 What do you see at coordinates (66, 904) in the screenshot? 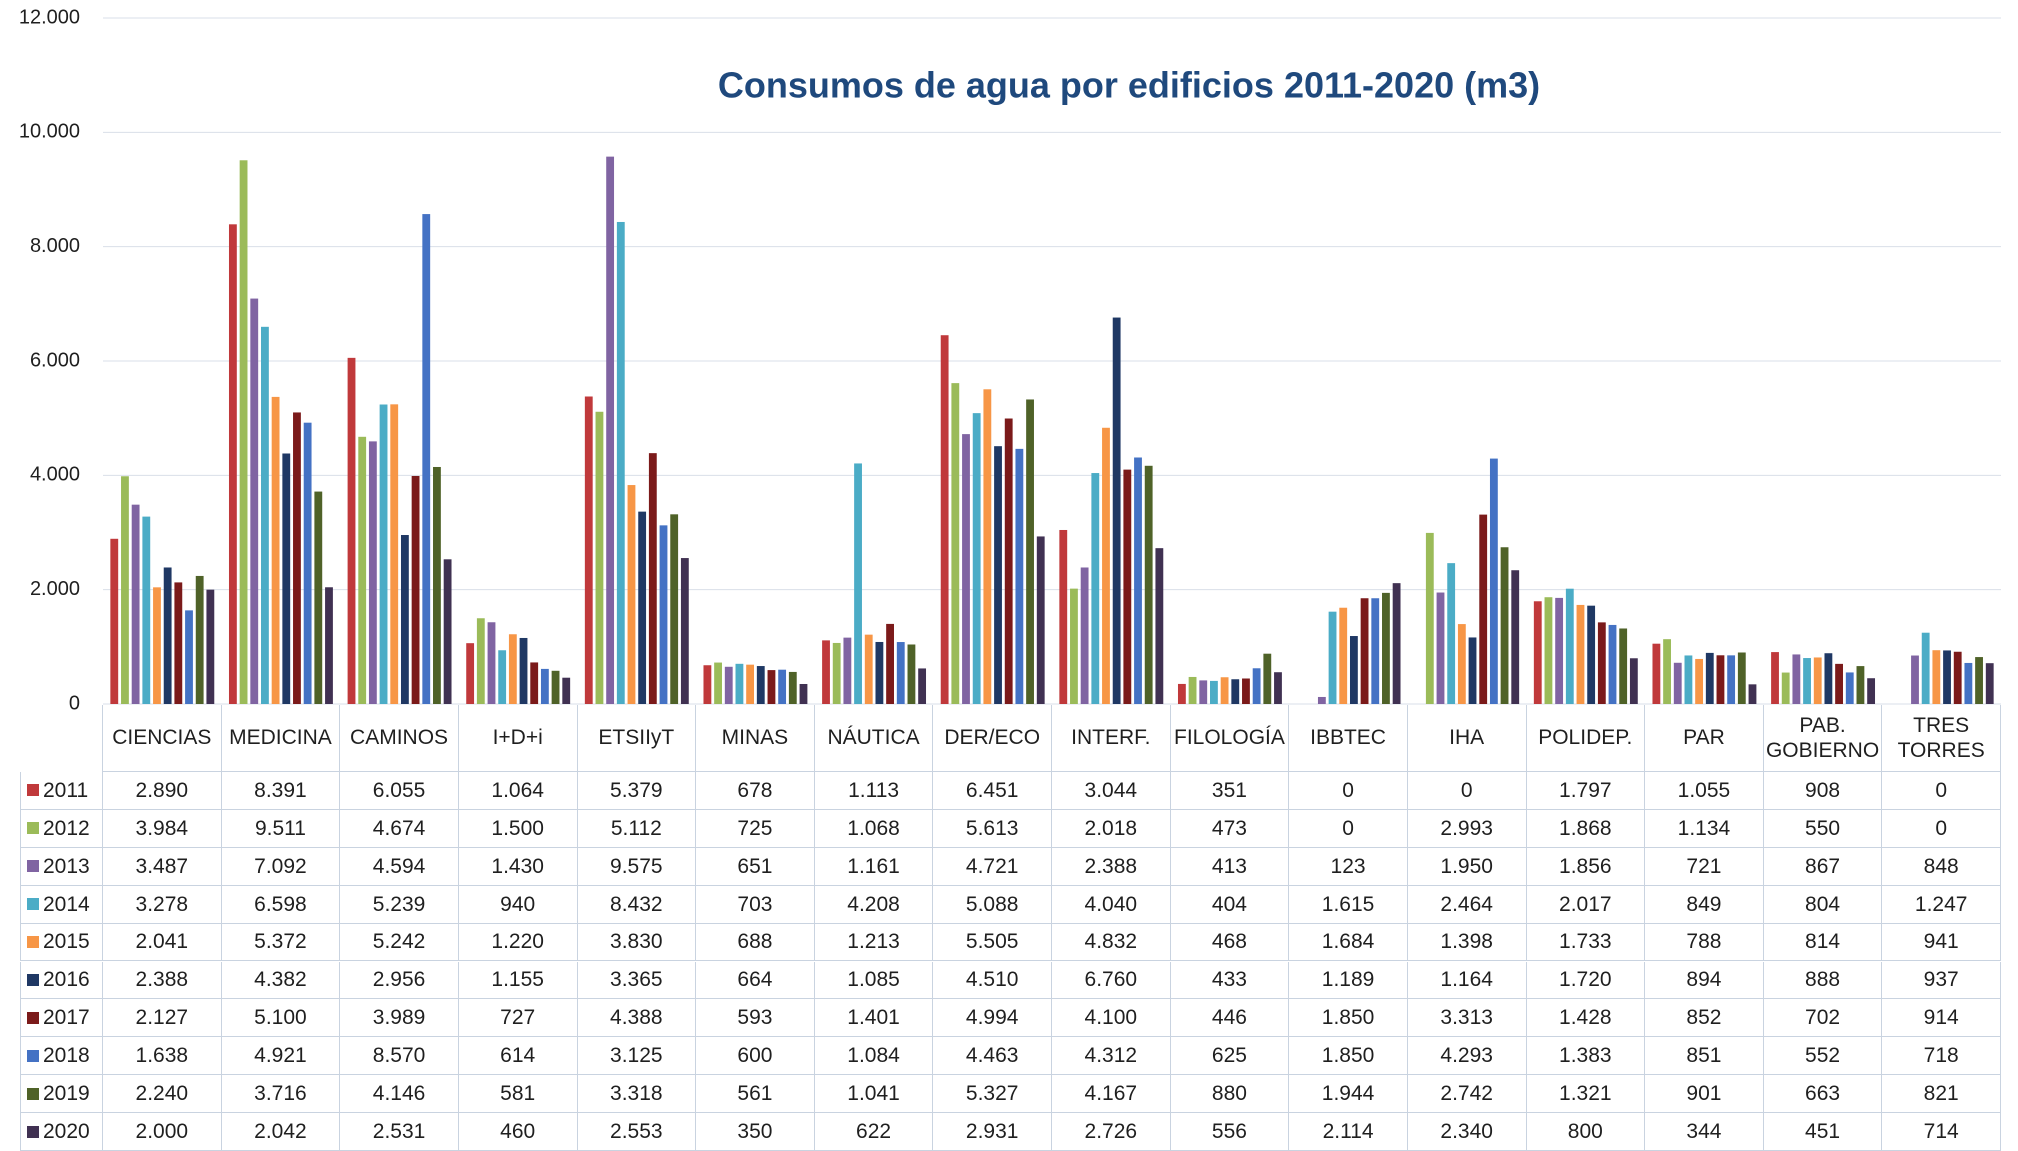
I see `legend-label: 2014` at bounding box center [66, 904].